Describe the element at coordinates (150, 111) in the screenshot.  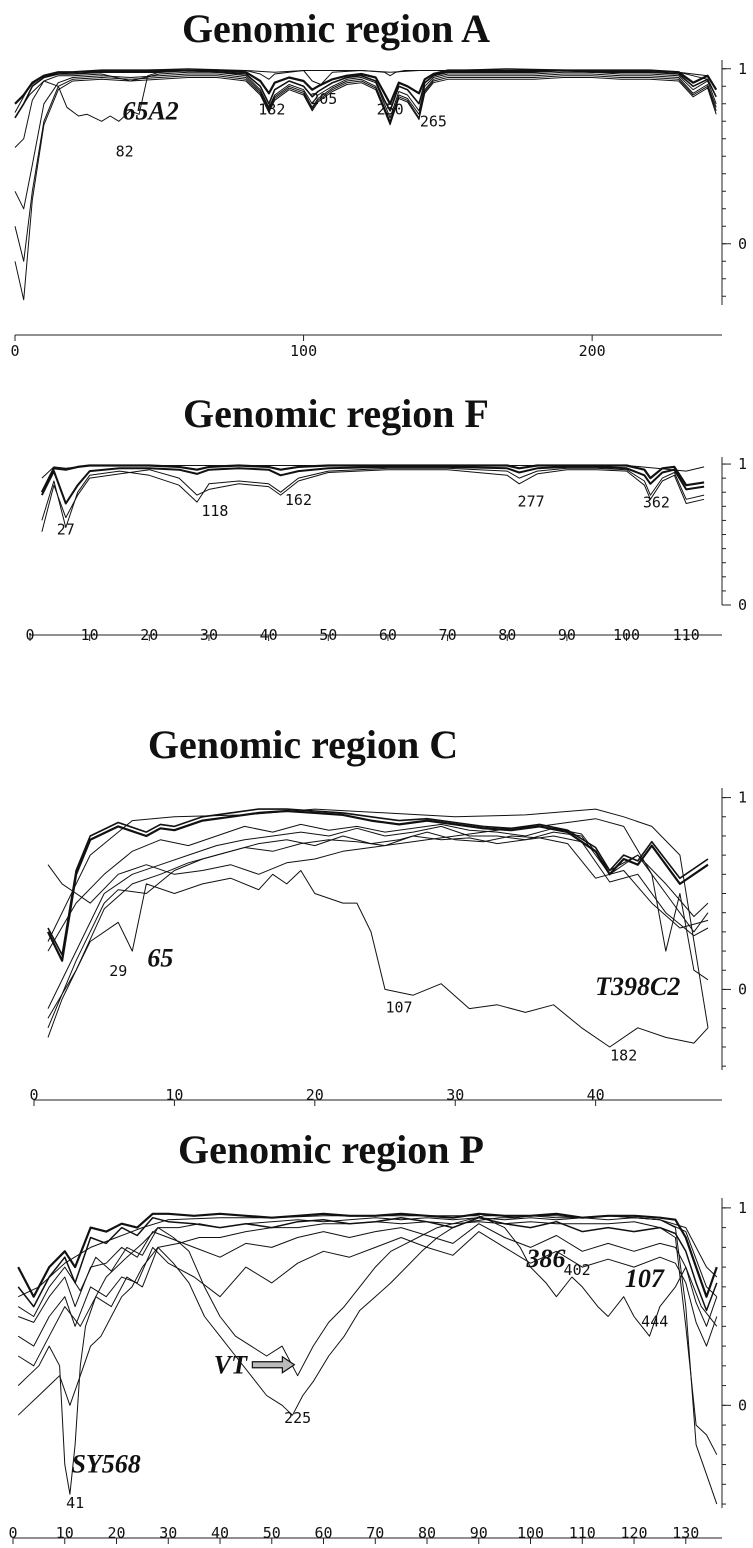
I see `annotation-label: 65A2` at that location.